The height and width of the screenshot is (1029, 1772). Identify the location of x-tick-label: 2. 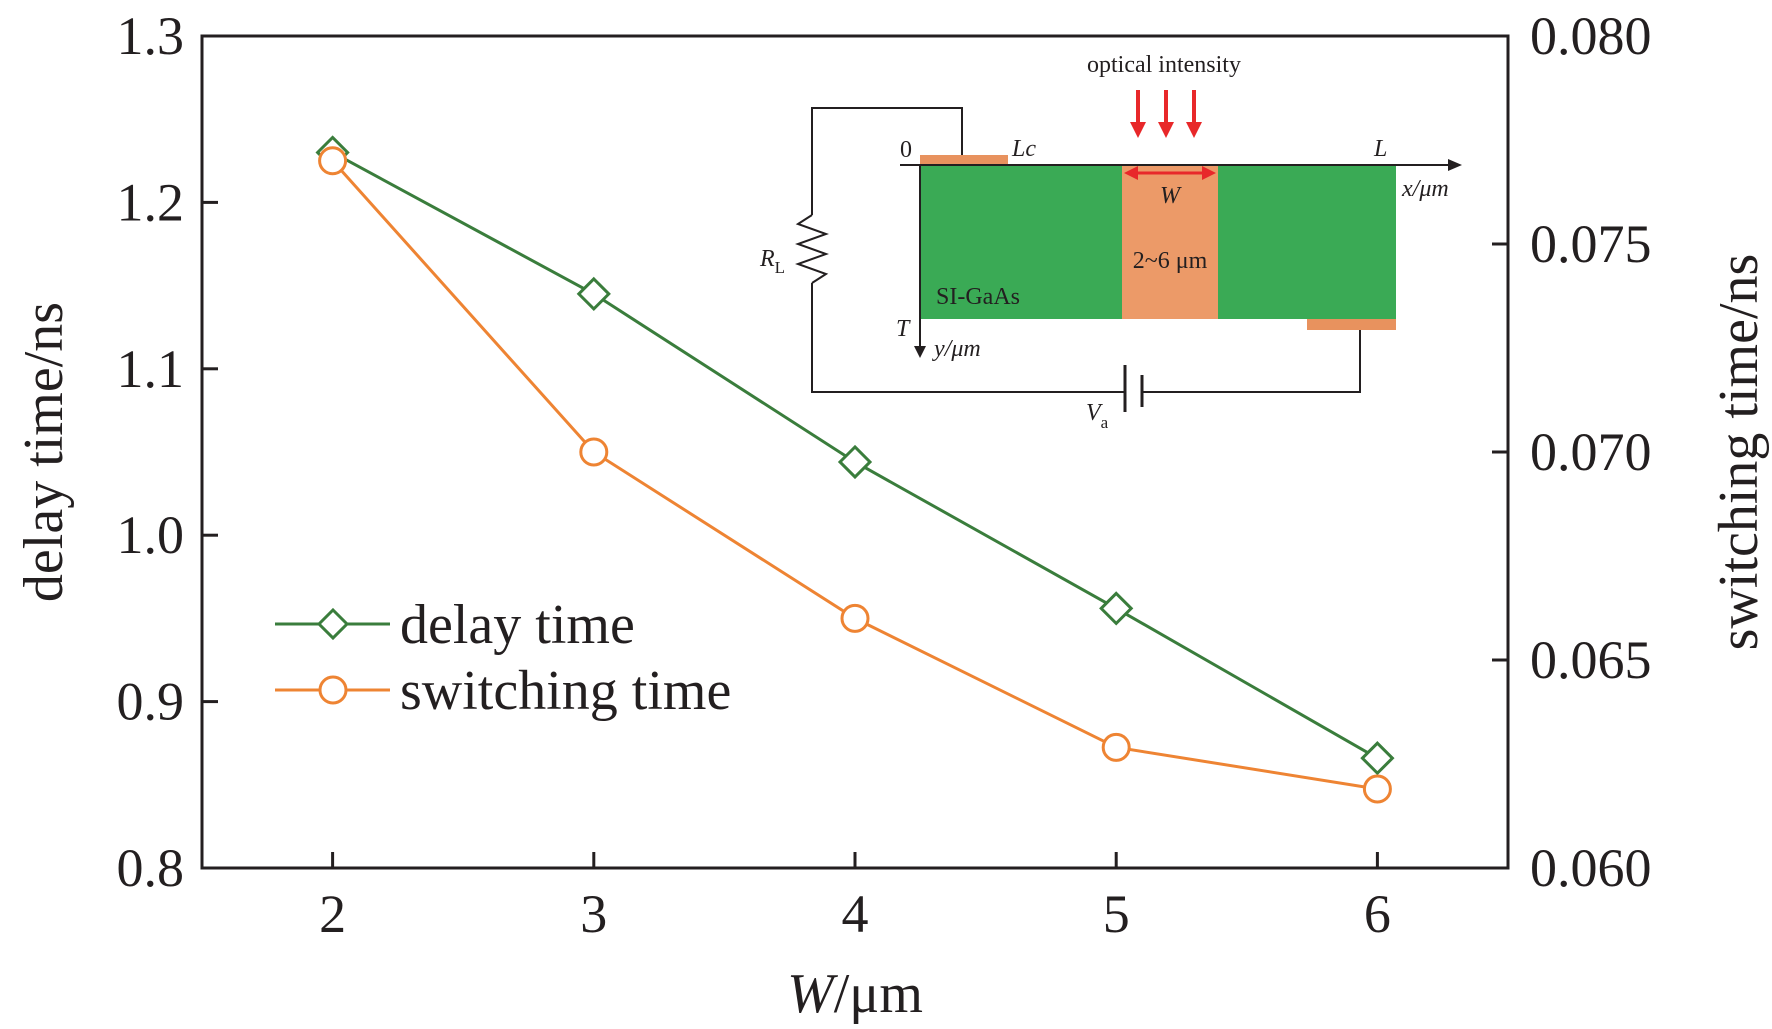
(332, 914).